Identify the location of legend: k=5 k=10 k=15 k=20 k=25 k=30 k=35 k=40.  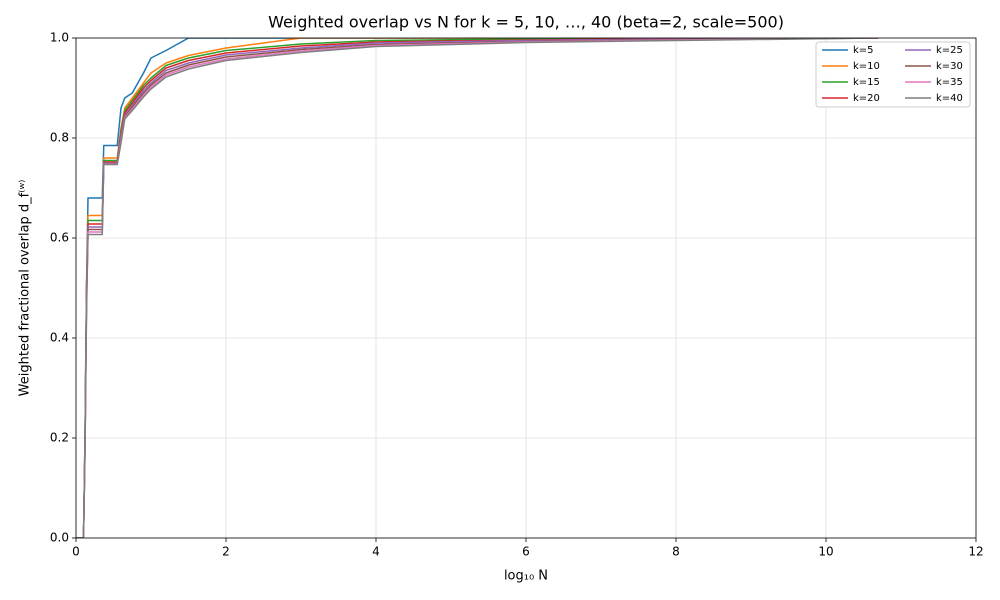
(893, 74).